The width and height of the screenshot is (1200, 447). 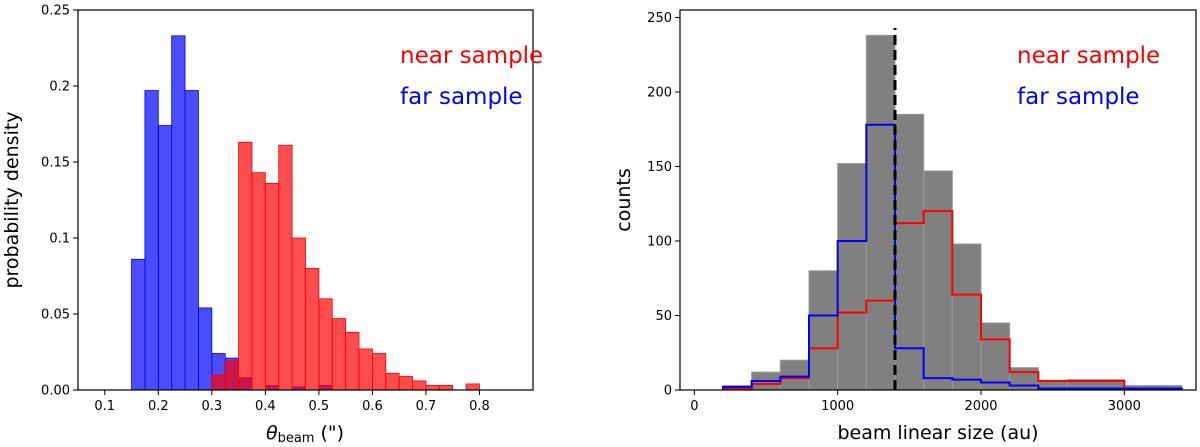 I want to click on left-x-tick-label: 0.5, so click(x=319, y=406).